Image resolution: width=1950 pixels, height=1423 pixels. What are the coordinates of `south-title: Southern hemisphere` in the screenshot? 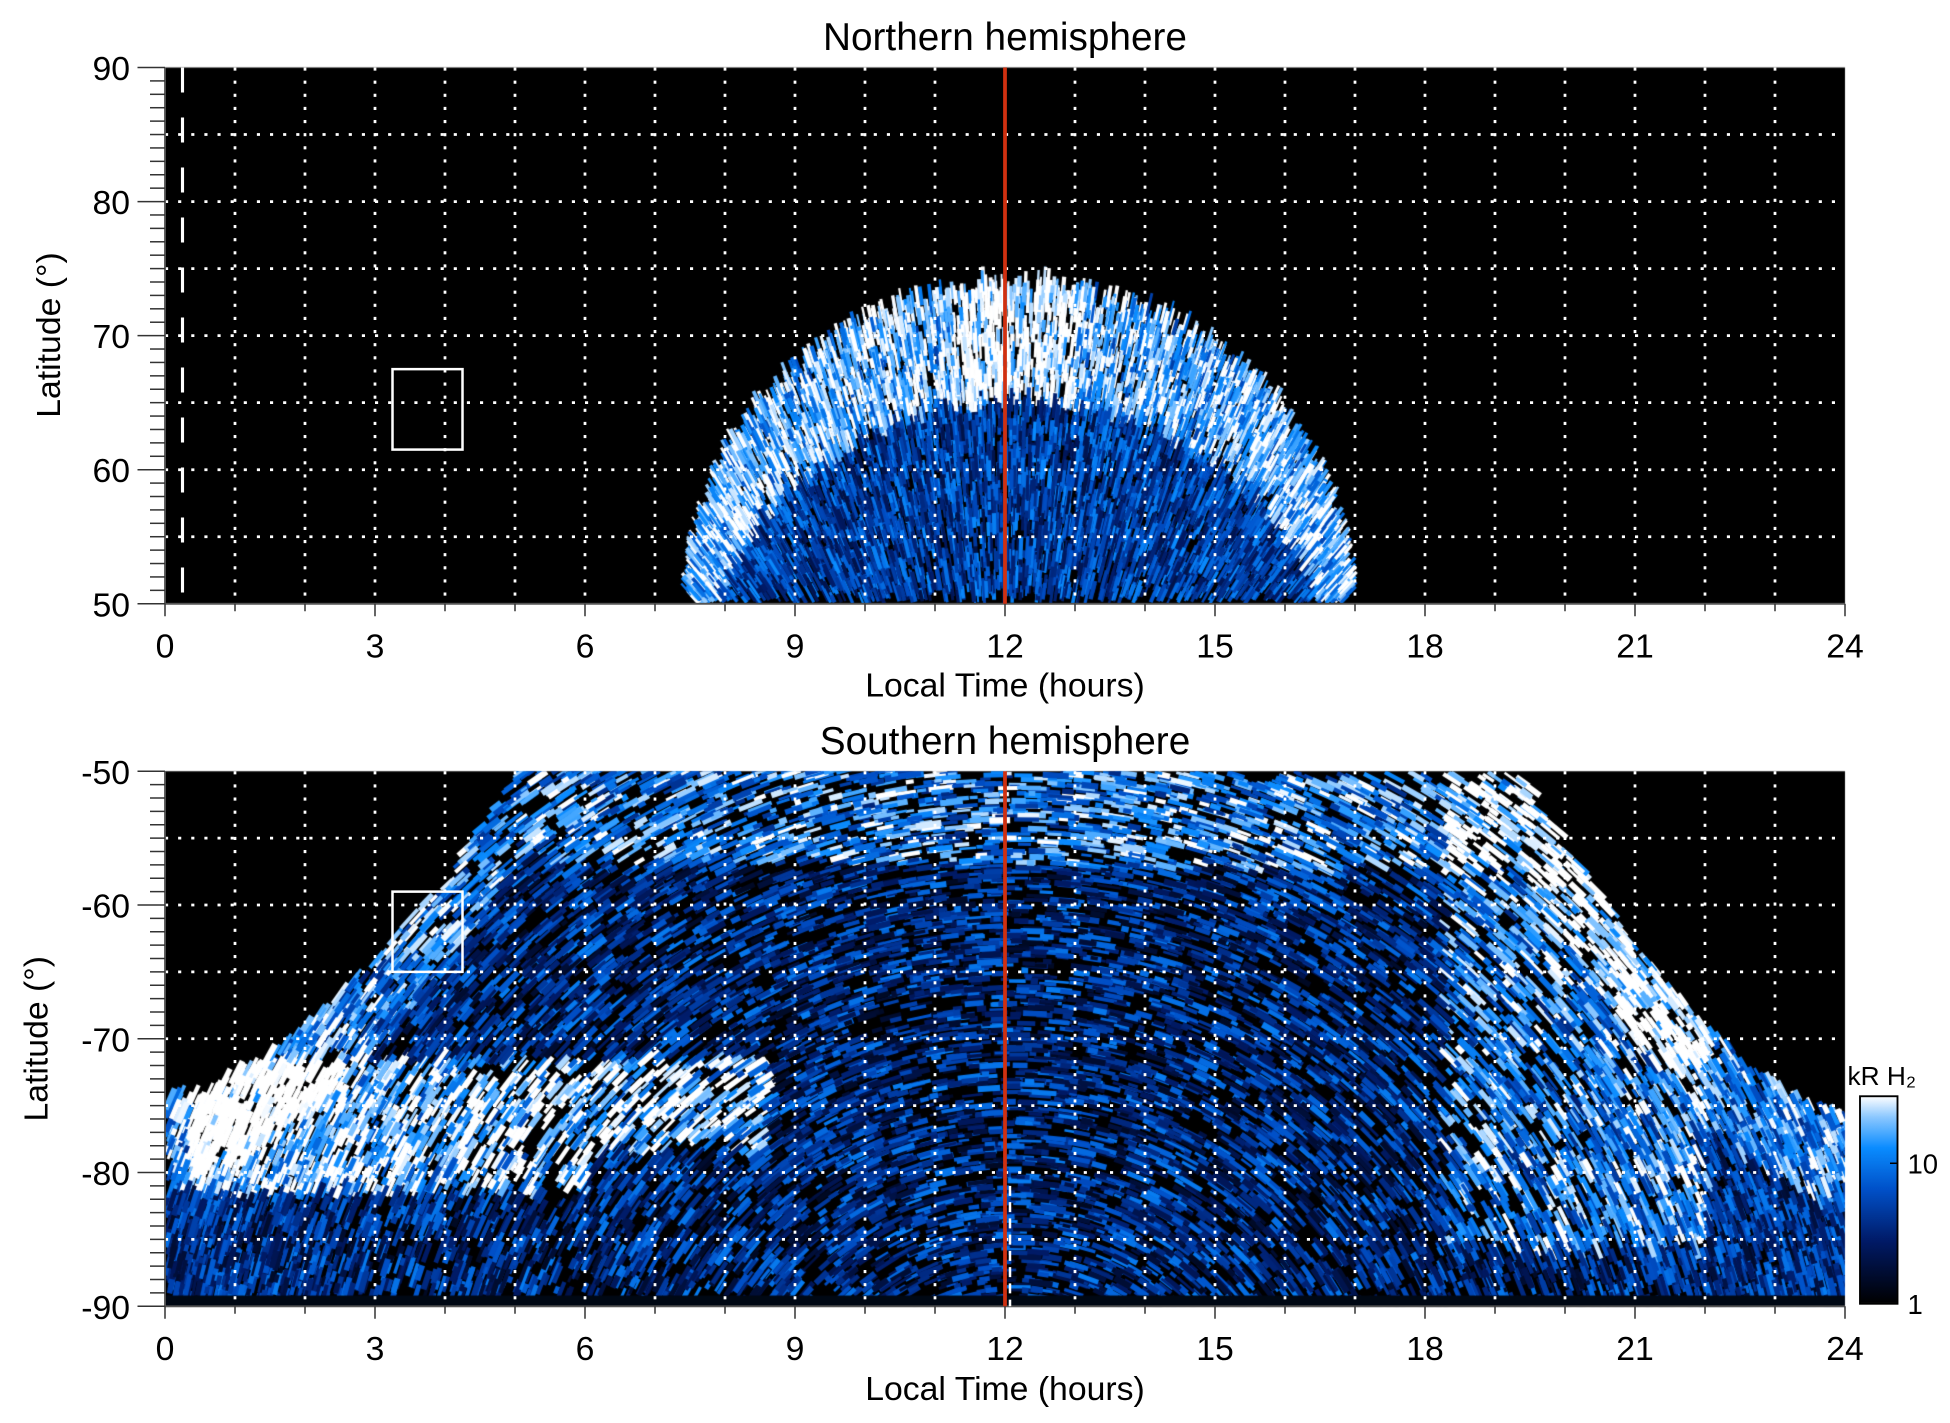 It's located at (1005, 741).